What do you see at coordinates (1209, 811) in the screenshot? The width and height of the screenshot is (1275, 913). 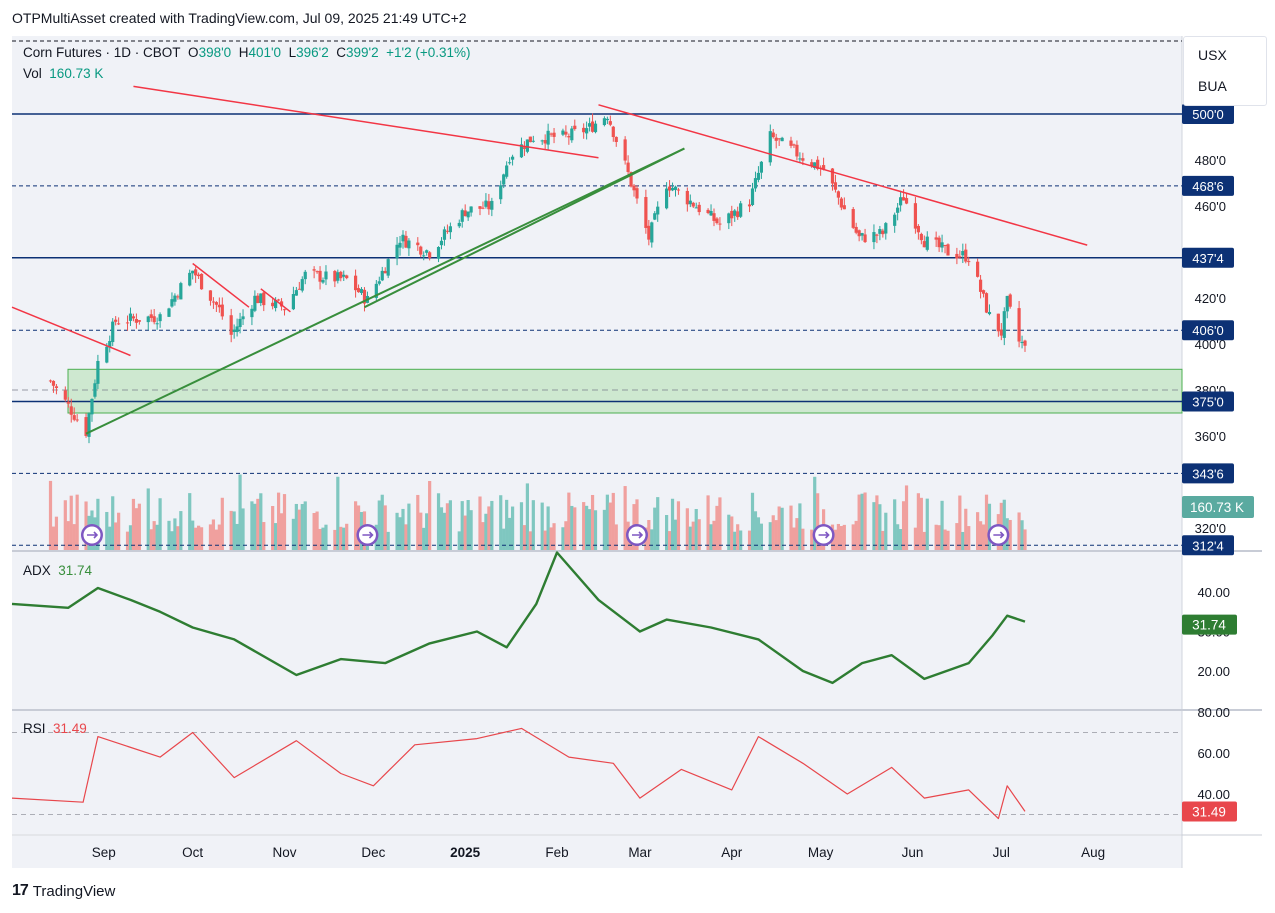 I see `rsi-value-badge` at bounding box center [1209, 811].